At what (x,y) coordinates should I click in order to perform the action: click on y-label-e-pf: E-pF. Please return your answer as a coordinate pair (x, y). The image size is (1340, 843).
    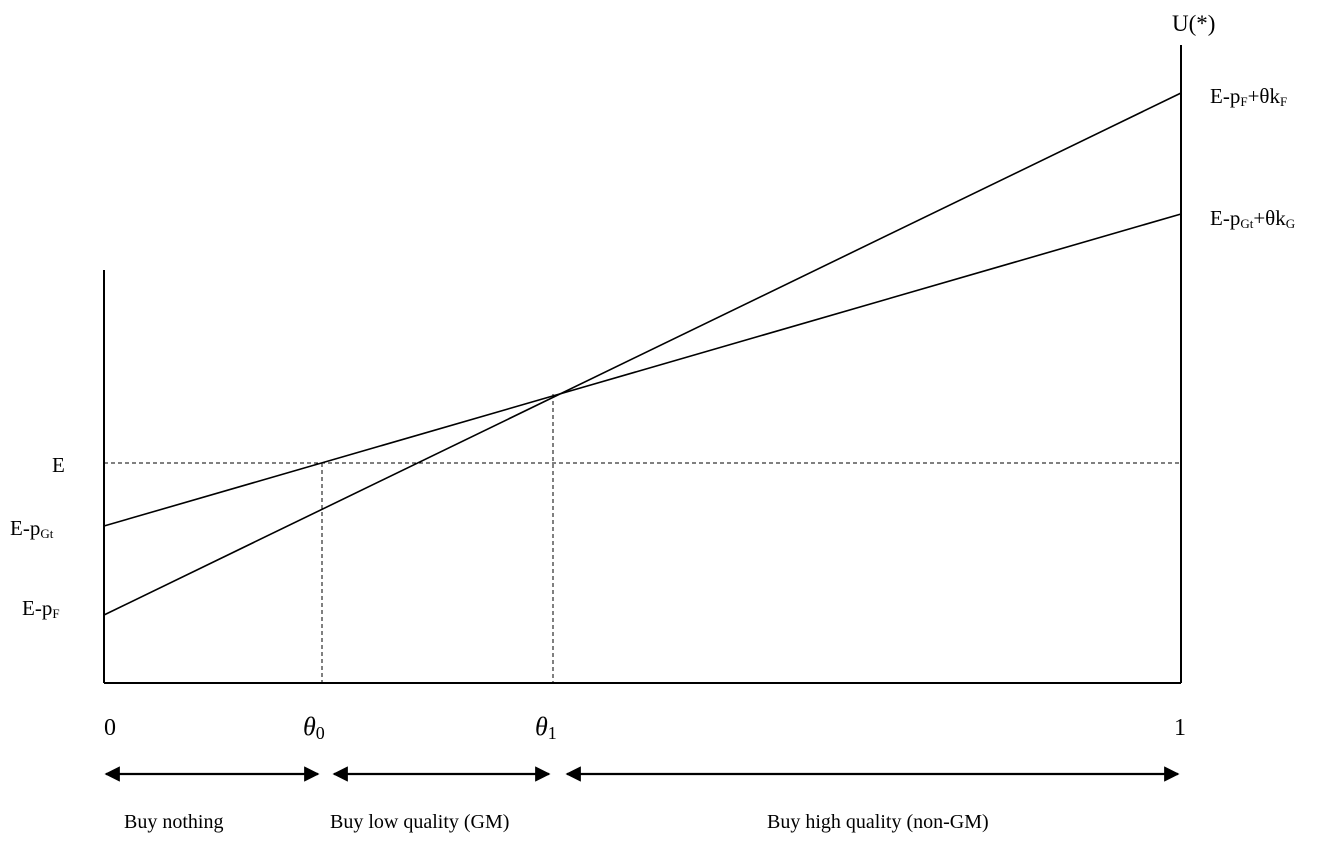
    Looking at the image, I should click on (41, 608).